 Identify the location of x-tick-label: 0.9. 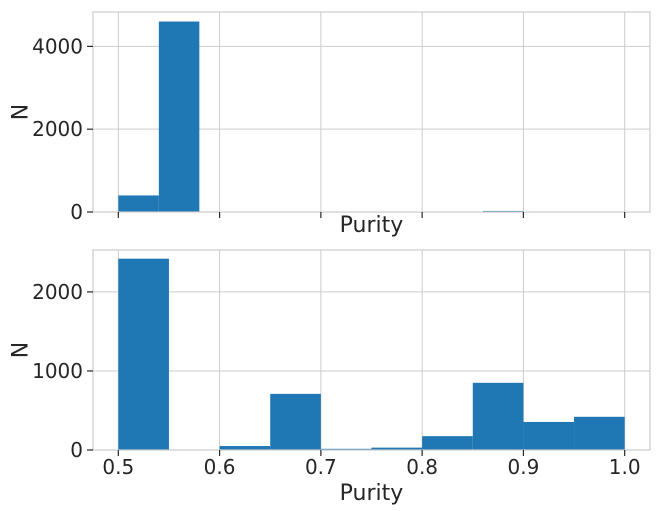
(524, 467).